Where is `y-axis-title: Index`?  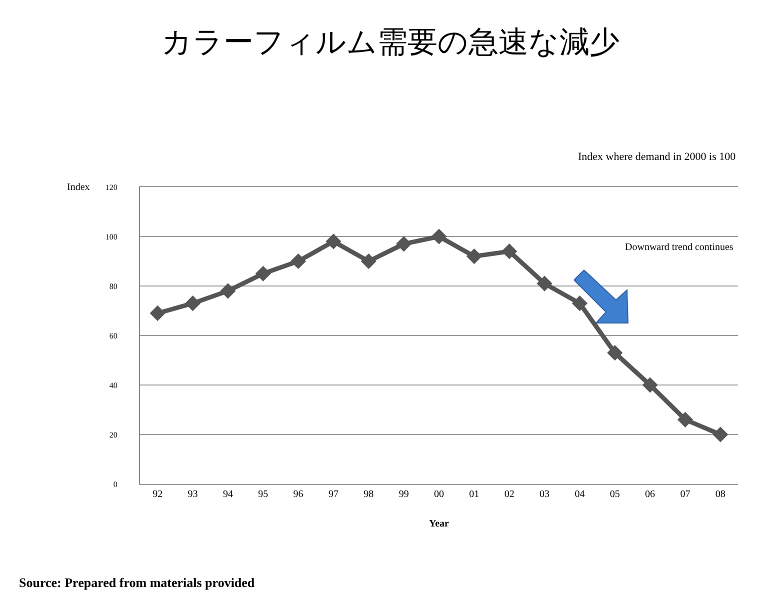 y-axis-title: Index is located at coordinates (78, 187).